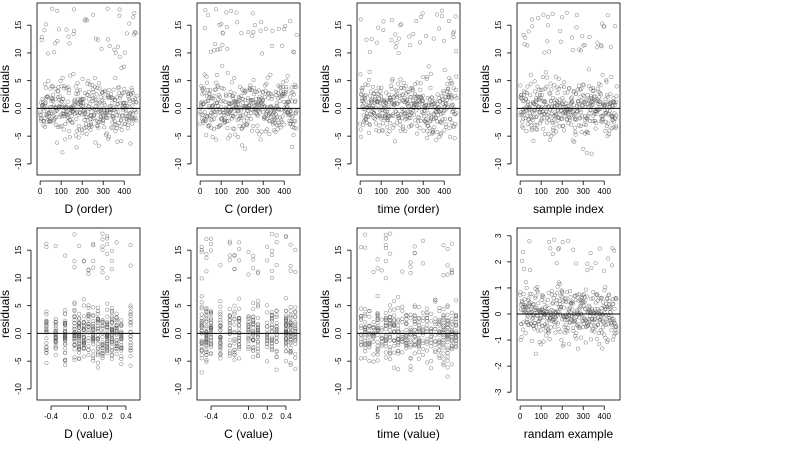 The width and height of the screenshot is (800, 450). I want to click on y-tick-label: 5, so click(178, 80).